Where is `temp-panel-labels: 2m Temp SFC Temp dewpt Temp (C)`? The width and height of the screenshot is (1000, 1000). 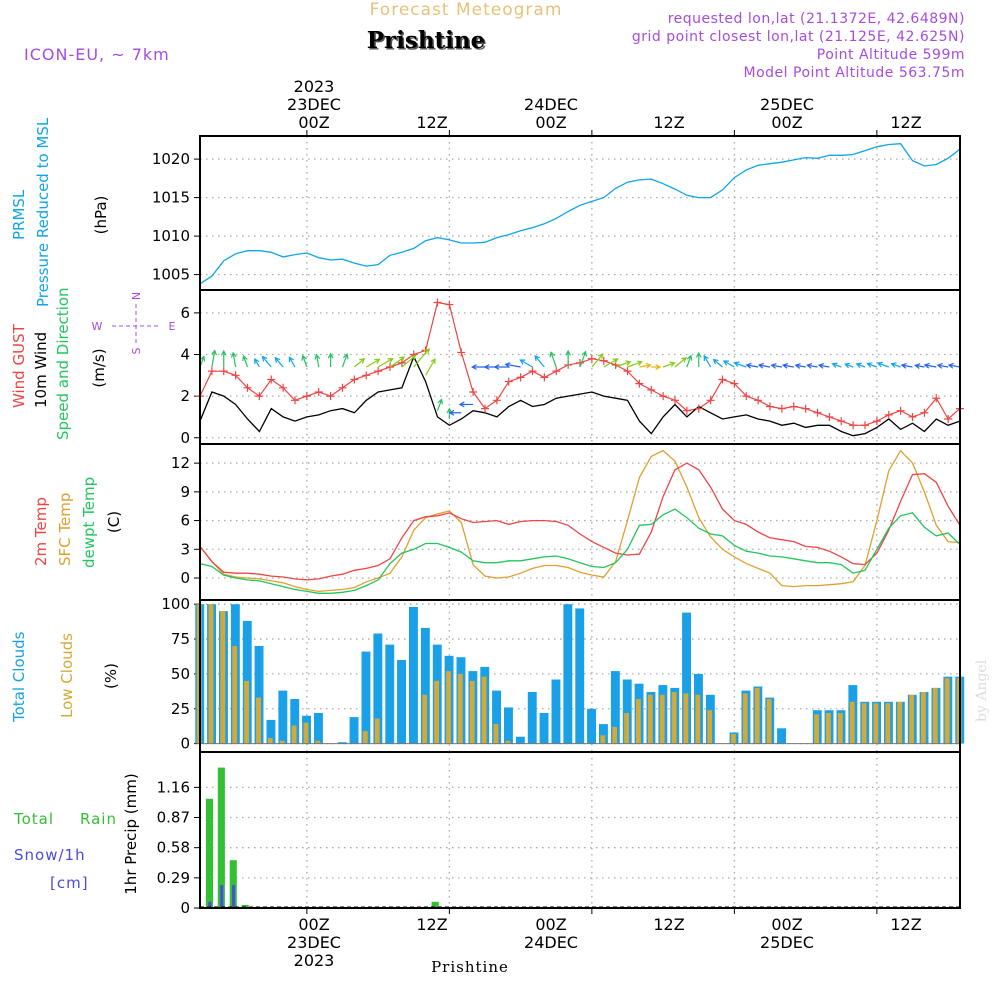
temp-panel-labels: 2m Temp SFC Temp dewpt Temp (C) is located at coordinates (77, 522).